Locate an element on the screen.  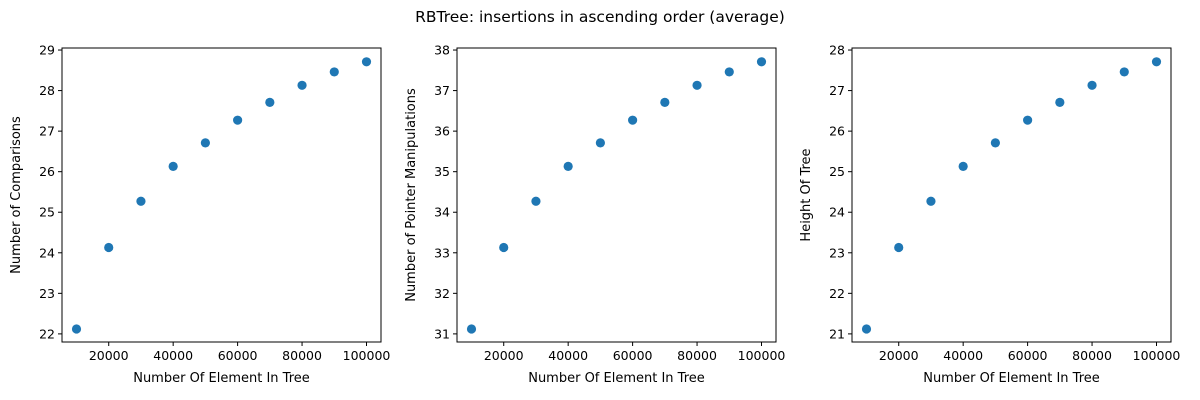
y-tick-label: 21 is located at coordinates (837, 333).